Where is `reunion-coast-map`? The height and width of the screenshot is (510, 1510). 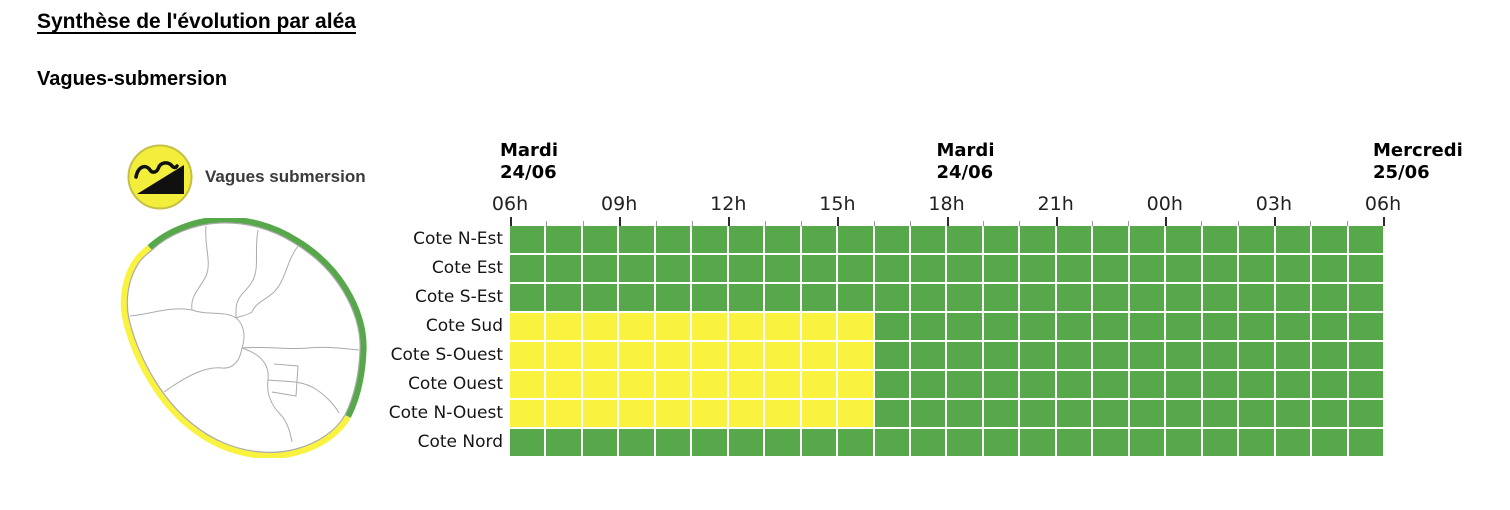
reunion-coast-map is located at coordinates (243, 338).